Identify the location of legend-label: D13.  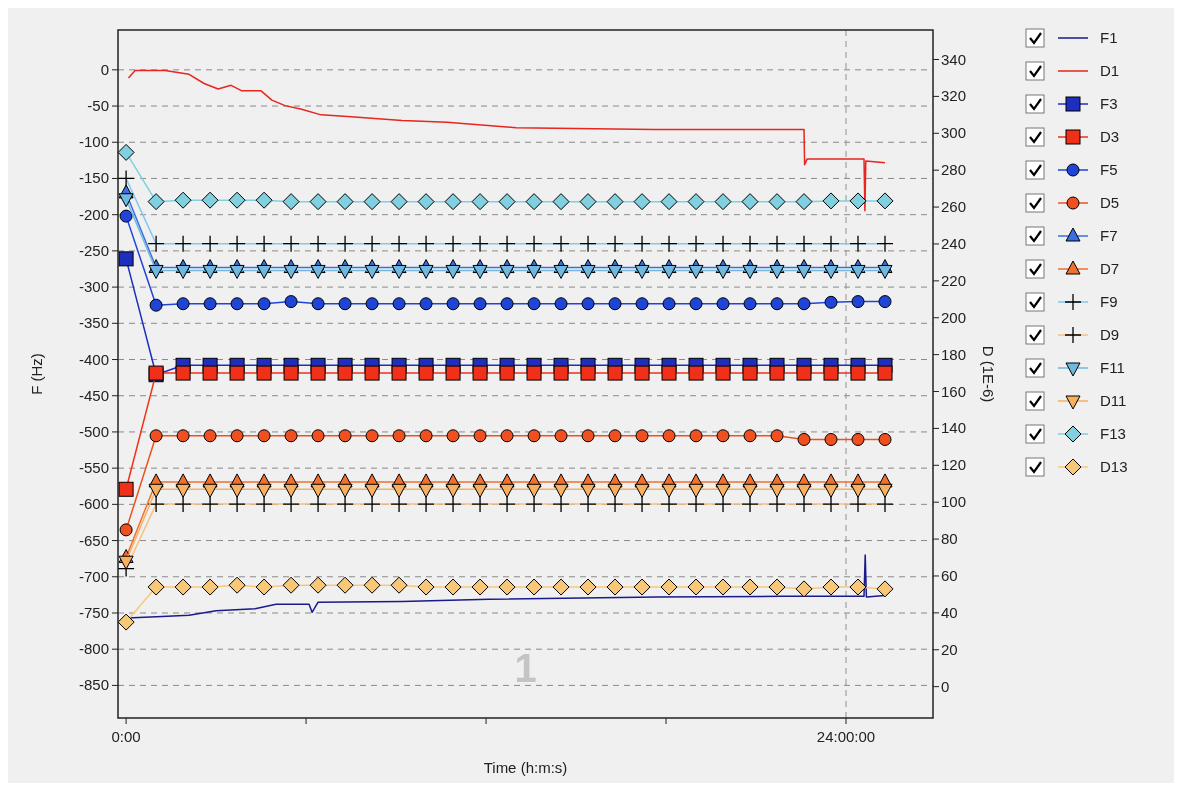
(1114, 466).